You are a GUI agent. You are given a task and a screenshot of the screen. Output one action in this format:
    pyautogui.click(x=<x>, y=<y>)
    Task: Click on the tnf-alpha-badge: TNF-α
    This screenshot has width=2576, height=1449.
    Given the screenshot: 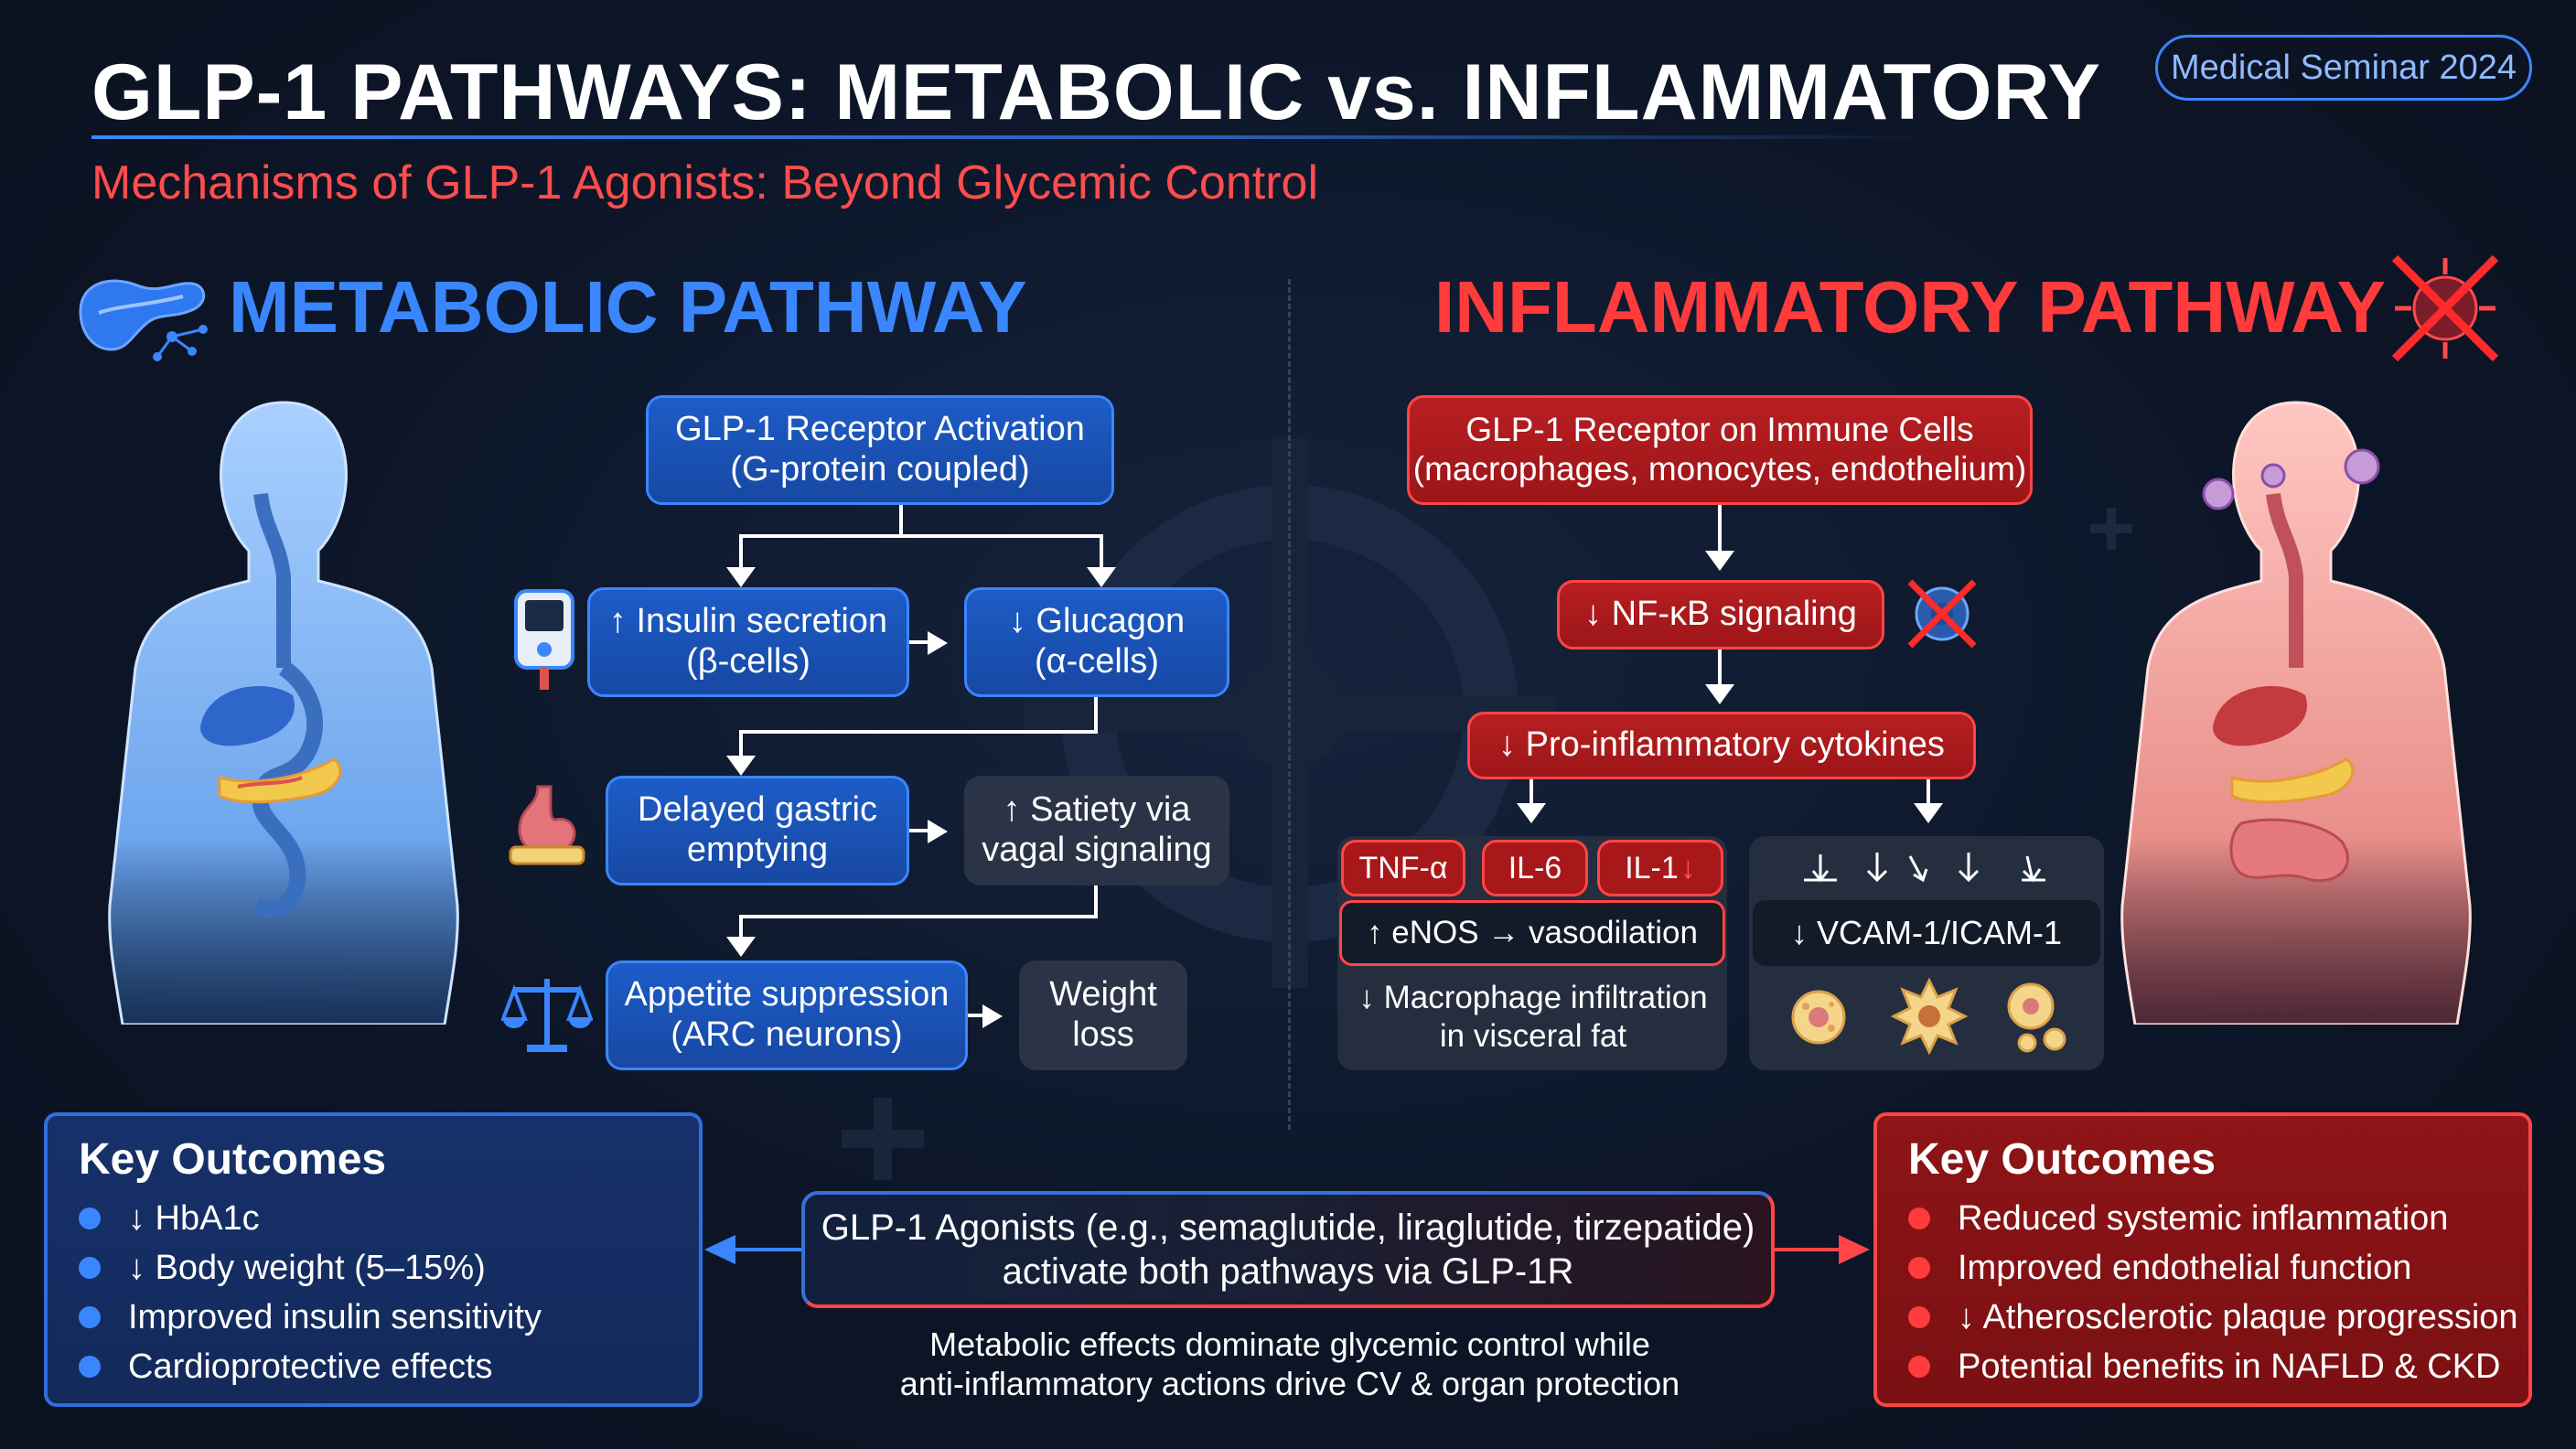 What is the action you would take?
    pyautogui.click(x=1403, y=868)
    